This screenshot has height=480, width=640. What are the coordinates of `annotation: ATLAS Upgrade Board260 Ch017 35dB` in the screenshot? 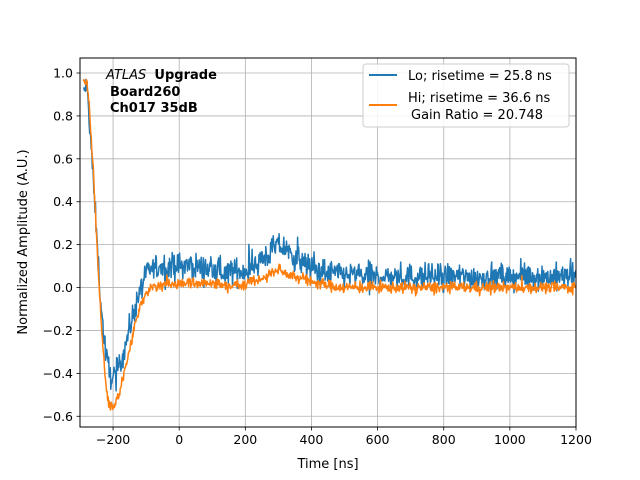 It's located at (161, 92).